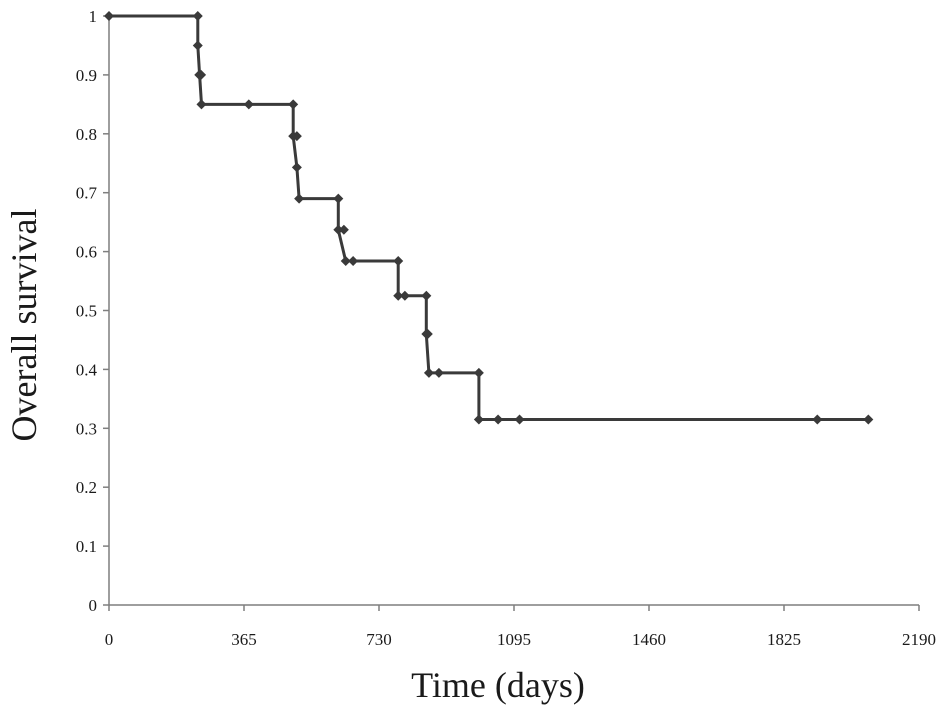  What do you see at coordinates (649, 639) in the screenshot?
I see `x-tick-label: 1460` at bounding box center [649, 639].